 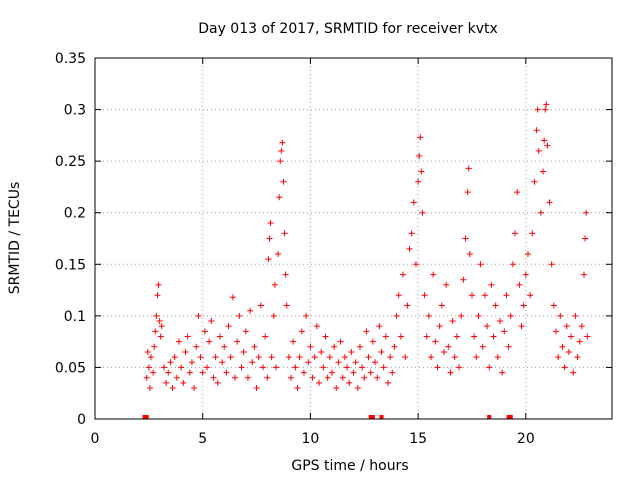 I want to click on y-tick-label: 0.15, so click(x=70, y=265).